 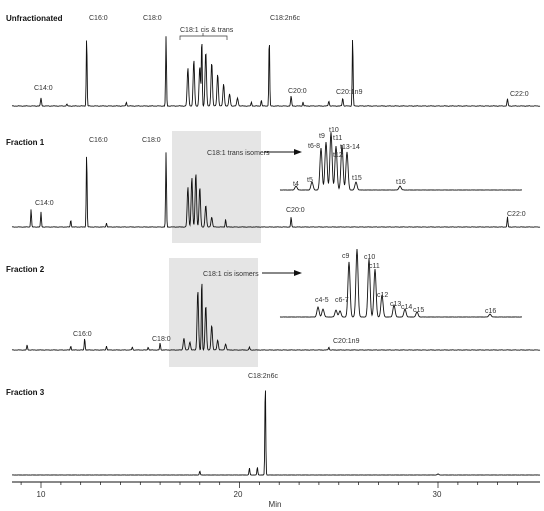 I want to click on x-tick-label-10: 10, so click(x=41, y=494).